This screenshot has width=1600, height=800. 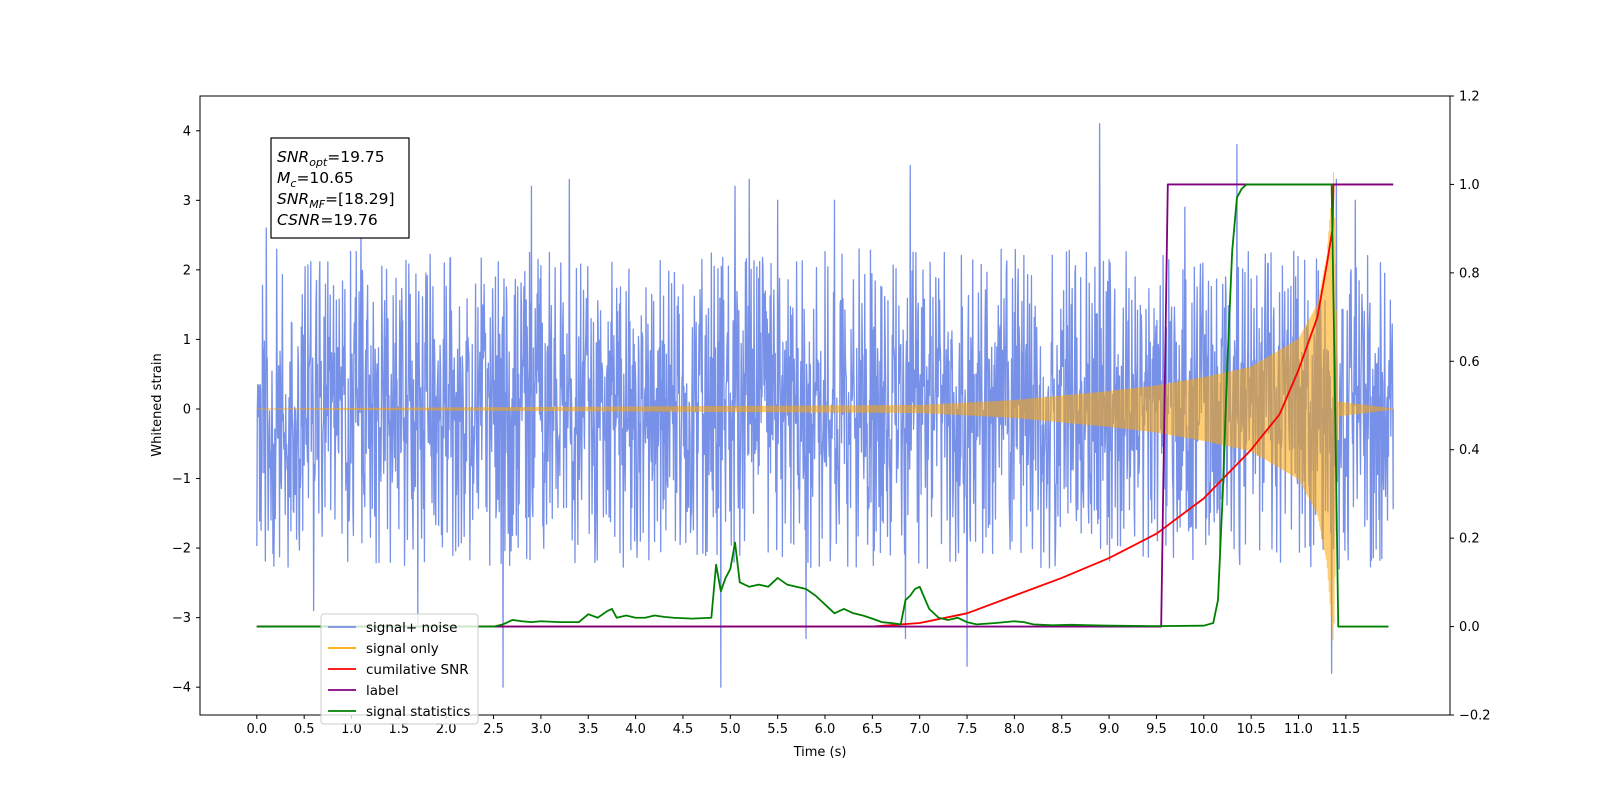 I want to click on legend-label: cumilative SNR, so click(x=417, y=670).